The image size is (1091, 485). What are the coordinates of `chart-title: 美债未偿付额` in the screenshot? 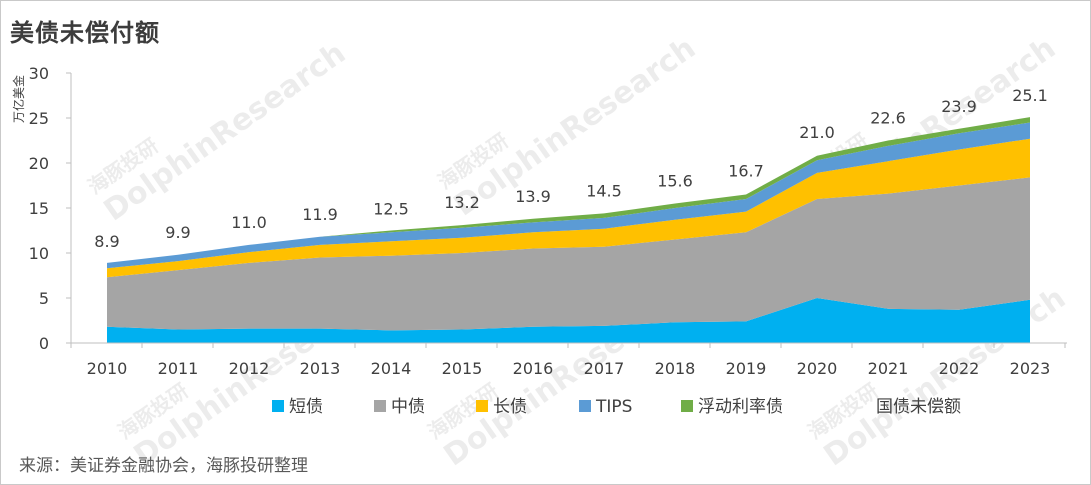 It's located at (85, 33).